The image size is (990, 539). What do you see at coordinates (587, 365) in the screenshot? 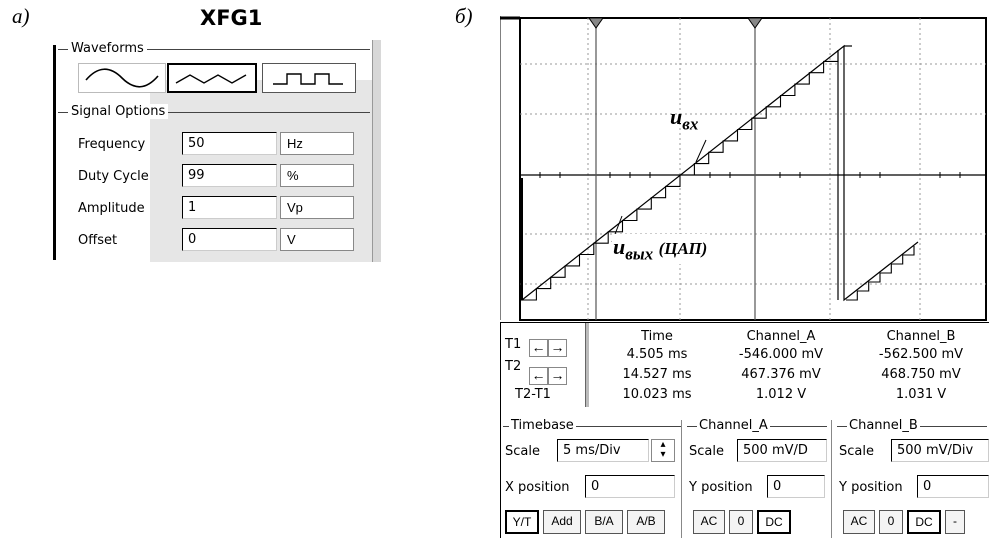
I see `readout-separator` at bounding box center [587, 365].